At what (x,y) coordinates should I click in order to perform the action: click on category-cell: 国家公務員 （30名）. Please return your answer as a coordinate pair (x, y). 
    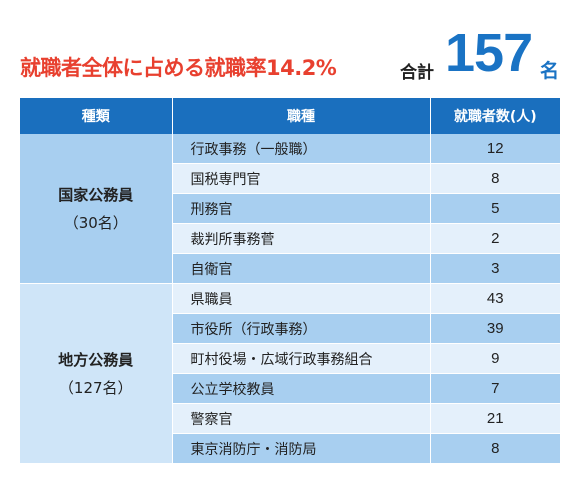
    Looking at the image, I should click on (96, 209).